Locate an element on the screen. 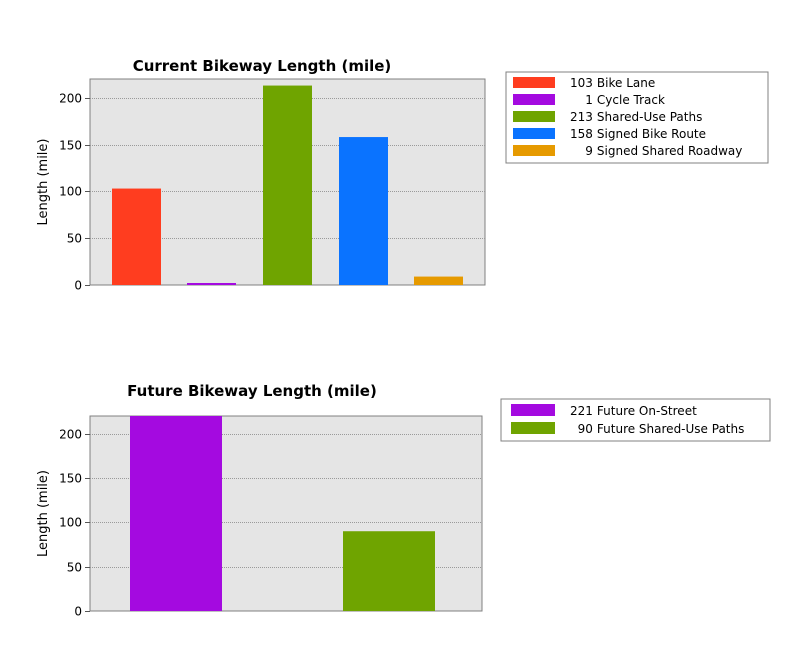 This screenshot has height=652, width=792. bar-bike-lane is located at coordinates (136, 236).